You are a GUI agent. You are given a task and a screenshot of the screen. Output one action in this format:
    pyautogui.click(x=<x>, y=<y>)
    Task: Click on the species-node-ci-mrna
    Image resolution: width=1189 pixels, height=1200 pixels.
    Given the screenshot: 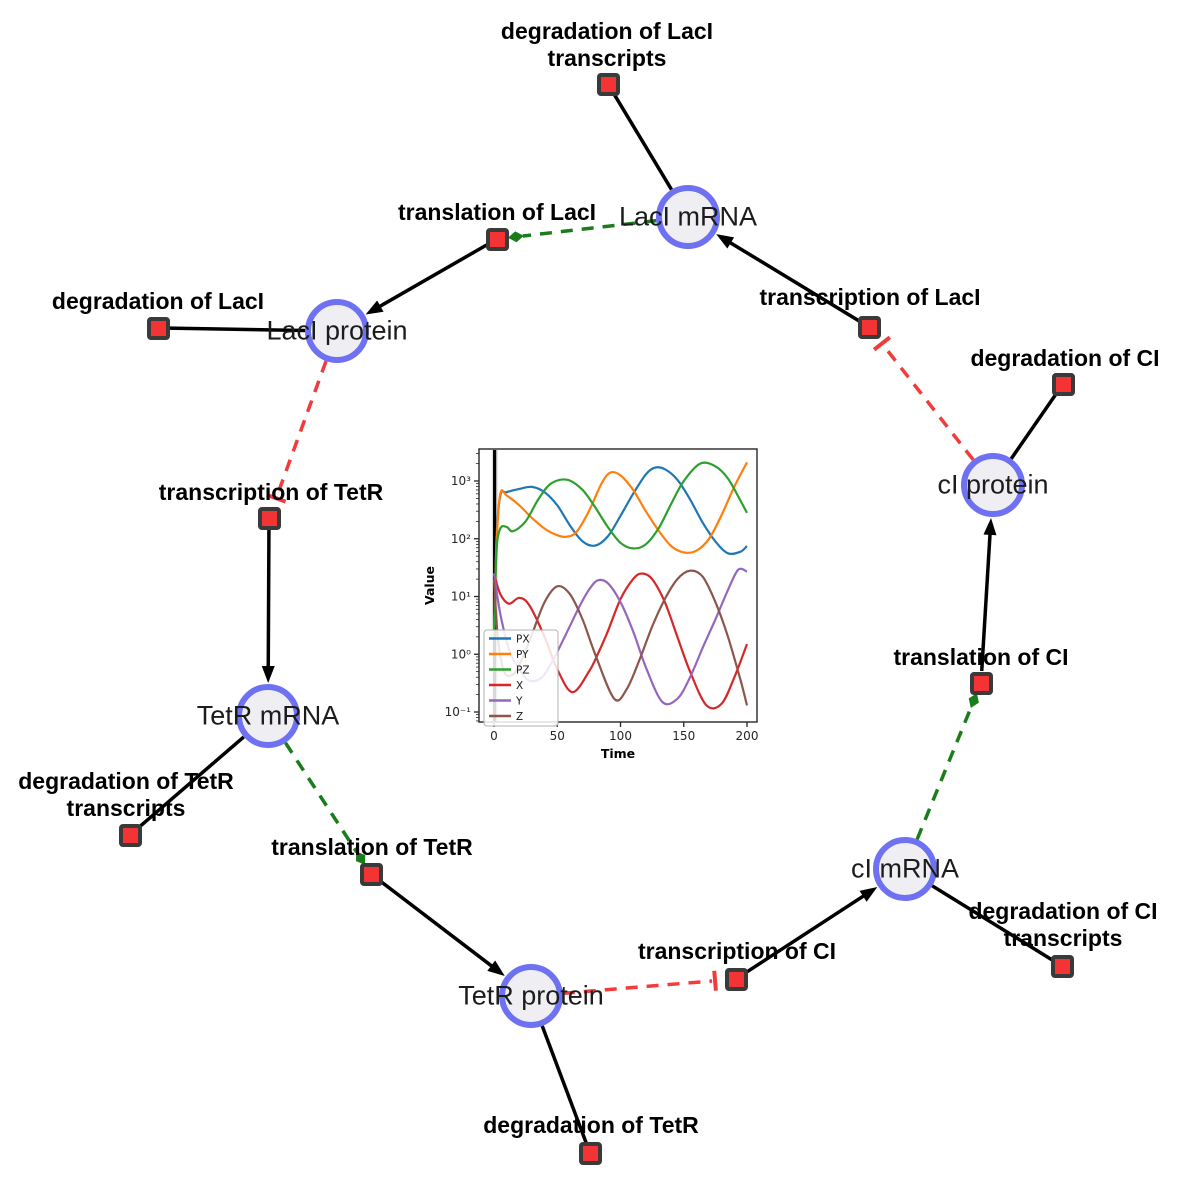 What is the action you would take?
    pyautogui.click(x=905, y=869)
    